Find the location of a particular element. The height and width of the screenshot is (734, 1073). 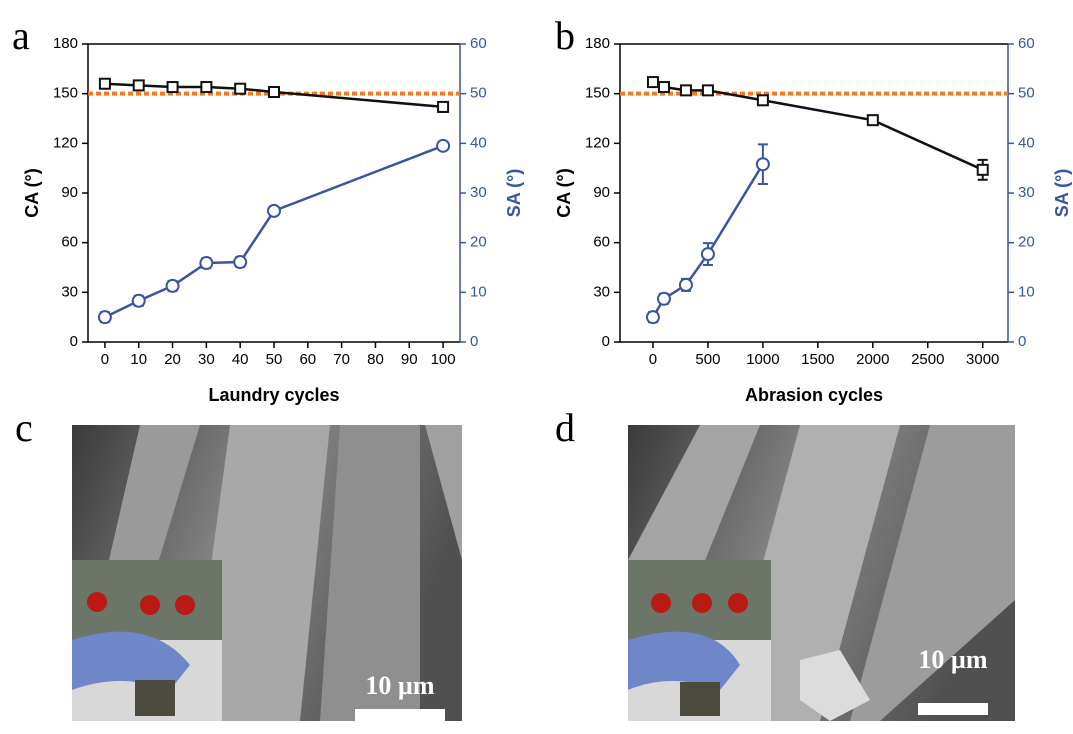

x-tick-label: 1000 is located at coordinates (762, 359).